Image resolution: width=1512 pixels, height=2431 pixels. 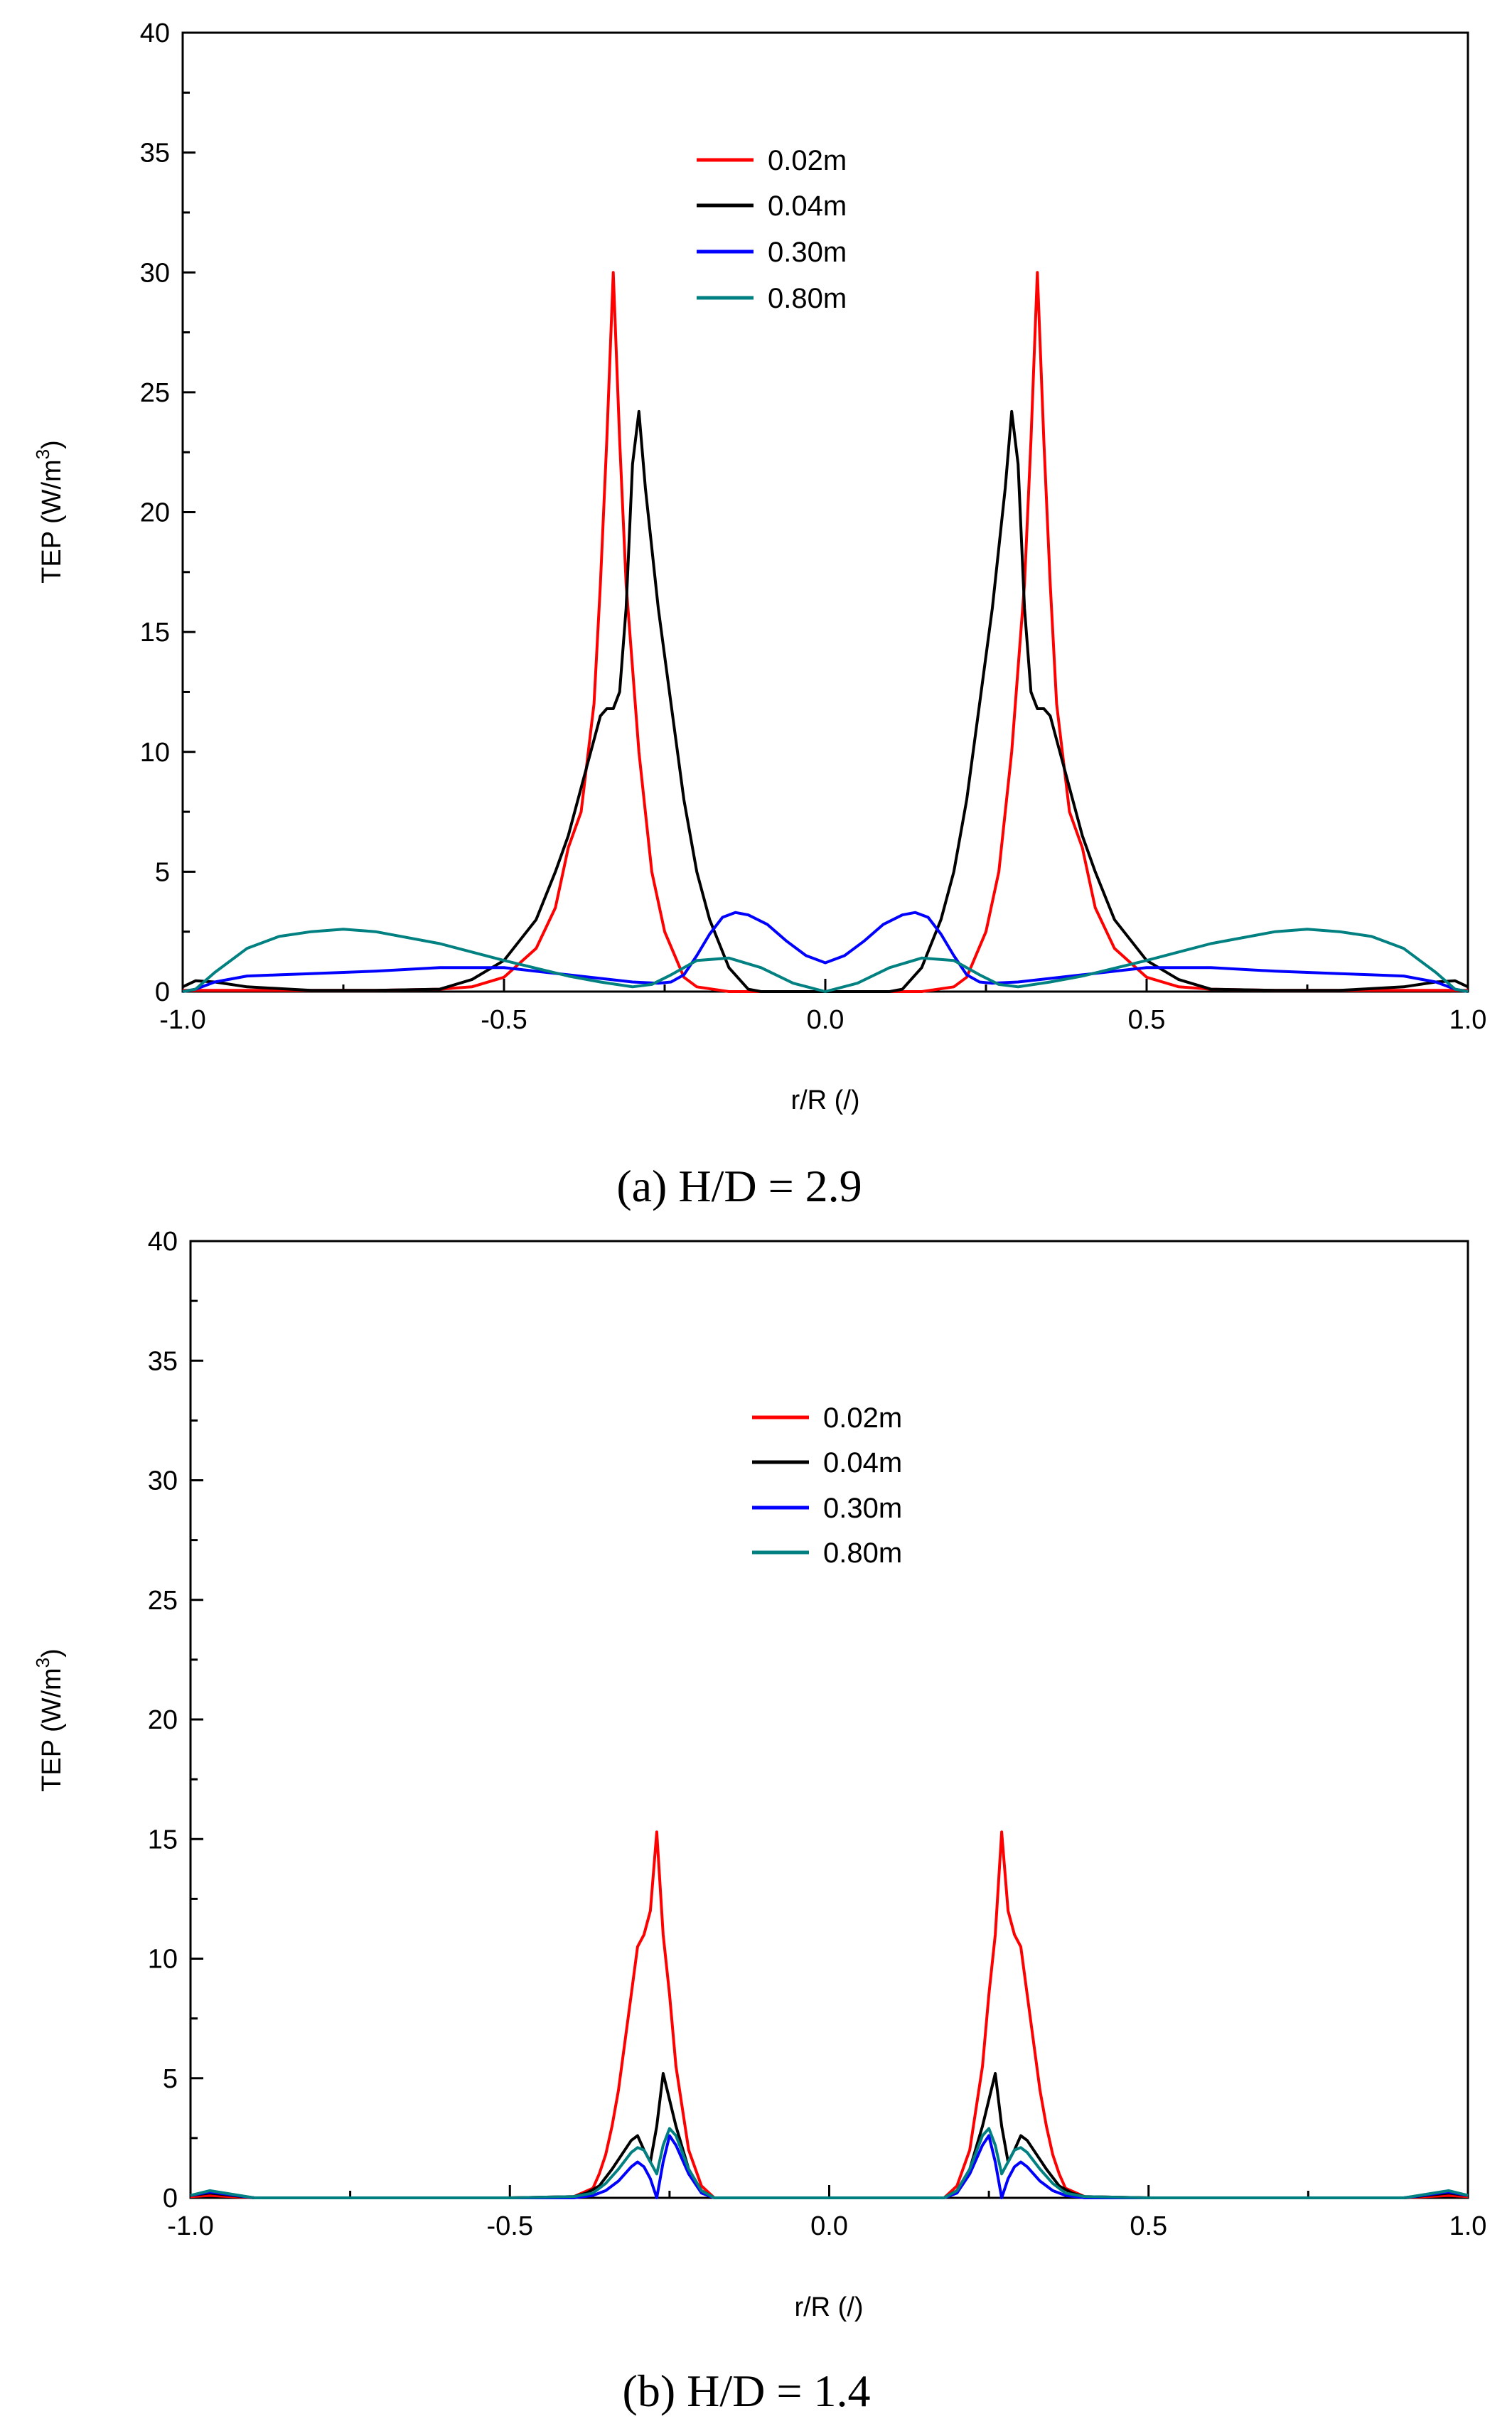 I want to click on chart-b-y-tick-label: 35, so click(x=163, y=1361).